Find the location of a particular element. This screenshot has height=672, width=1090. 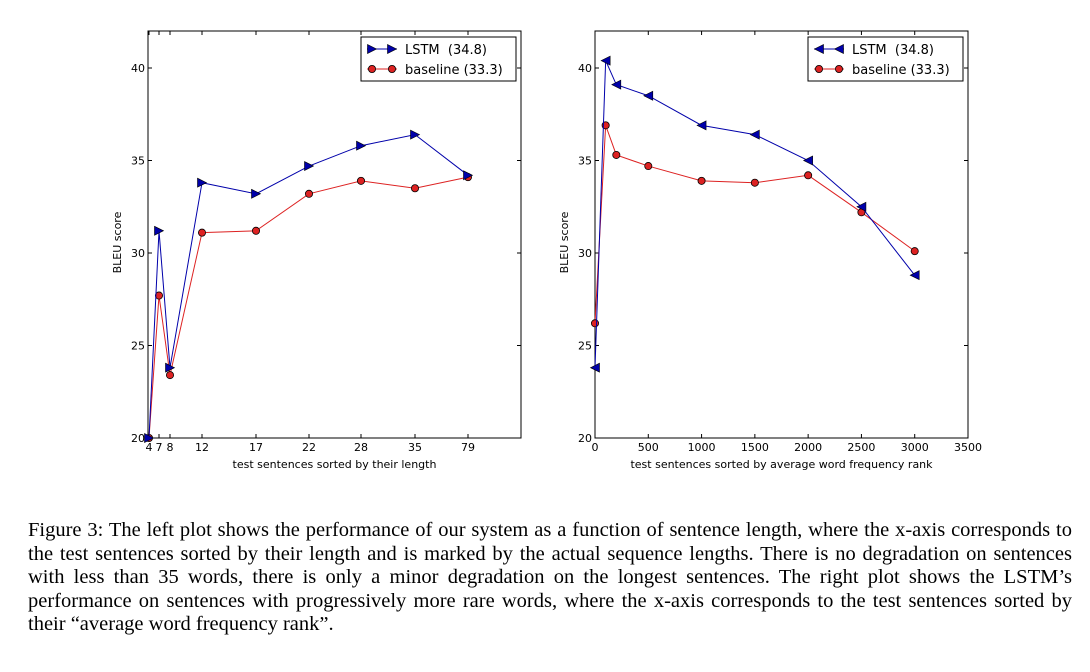

x-tick-label: 8 is located at coordinates (170, 447).